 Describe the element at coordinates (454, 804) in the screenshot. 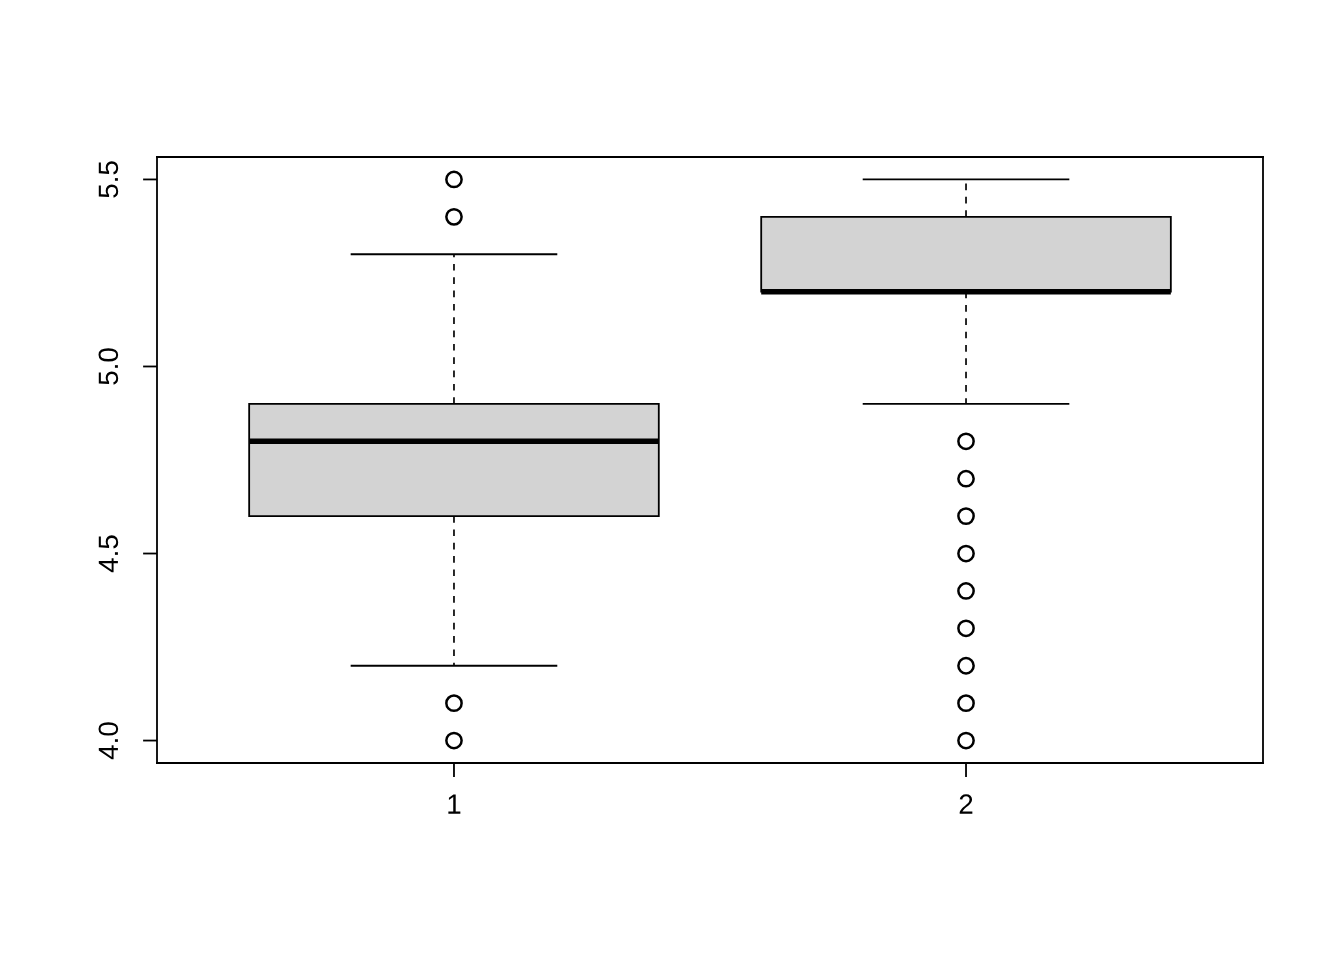

I see `x-tick-label: 1` at that location.